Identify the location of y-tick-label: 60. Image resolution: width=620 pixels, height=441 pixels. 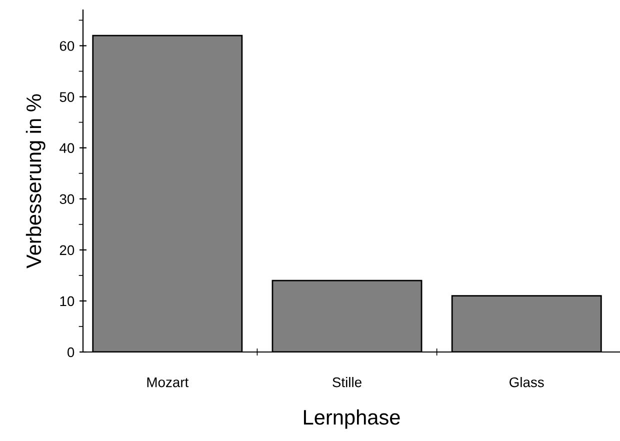
(67, 46).